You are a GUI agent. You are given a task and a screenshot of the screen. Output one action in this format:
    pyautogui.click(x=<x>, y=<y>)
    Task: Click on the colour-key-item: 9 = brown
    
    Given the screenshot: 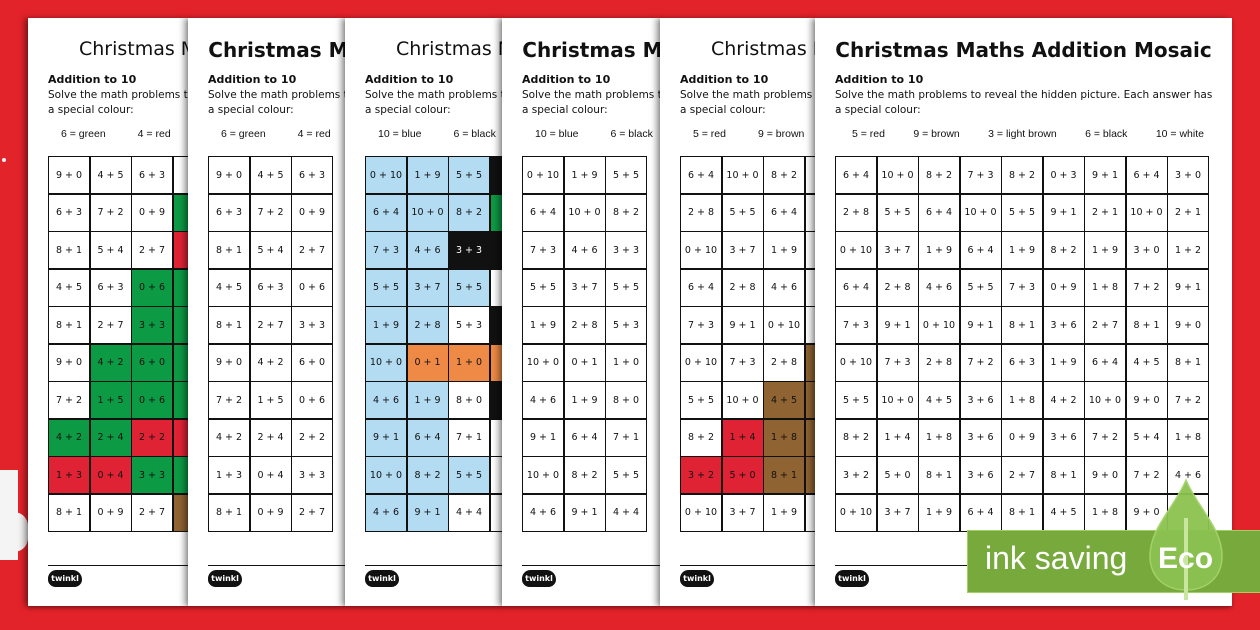 What is the action you would take?
    pyautogui.click(x=936, y=134)
    